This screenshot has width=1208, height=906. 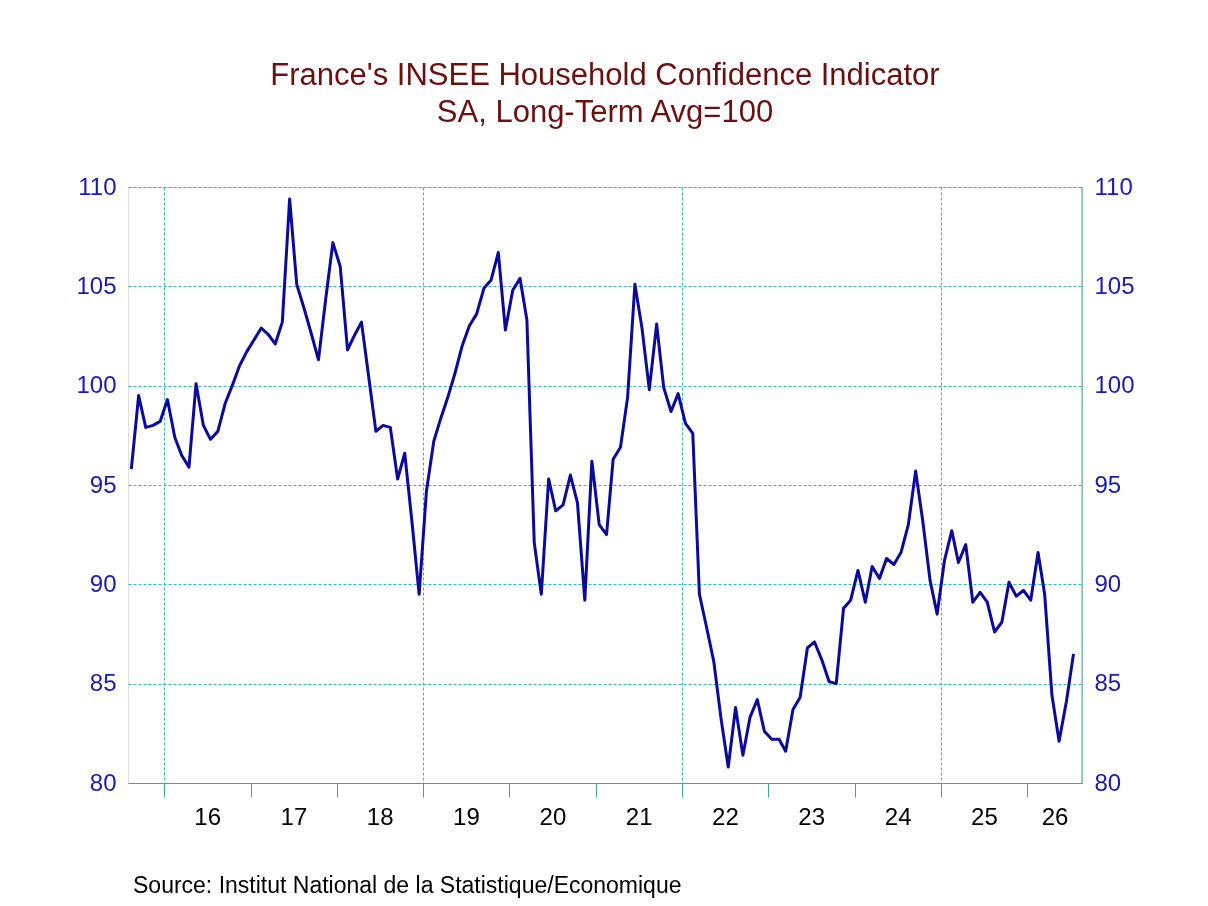 I want to click on x-tick-label: 19, so click(x=466, y=816).